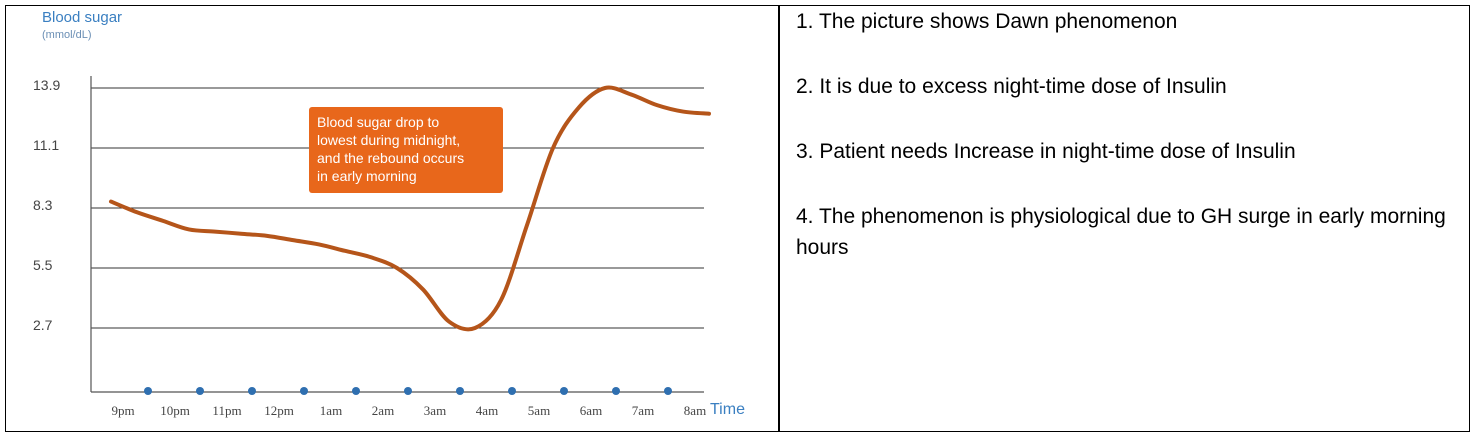 The height and width of the screenshot is (437, 1475). Describe the element at coordinates (435, 410) in the screenshot. I see `x-tick-label: 3am` at that location.